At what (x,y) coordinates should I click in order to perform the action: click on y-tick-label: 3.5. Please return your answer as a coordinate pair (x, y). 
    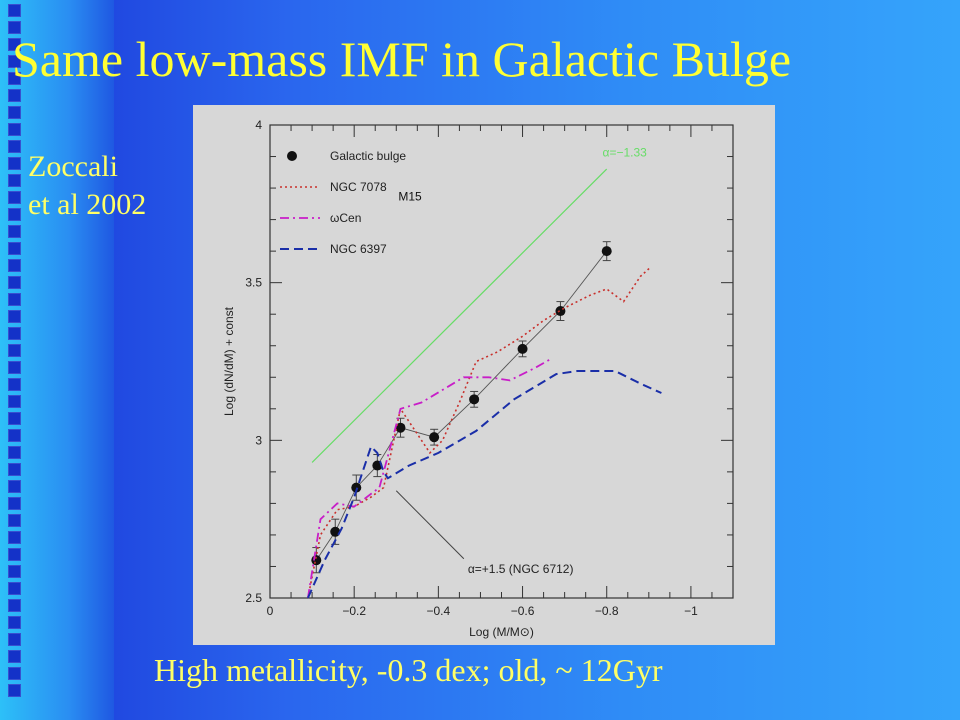
    Looking at the image, I should click on (253, 283).